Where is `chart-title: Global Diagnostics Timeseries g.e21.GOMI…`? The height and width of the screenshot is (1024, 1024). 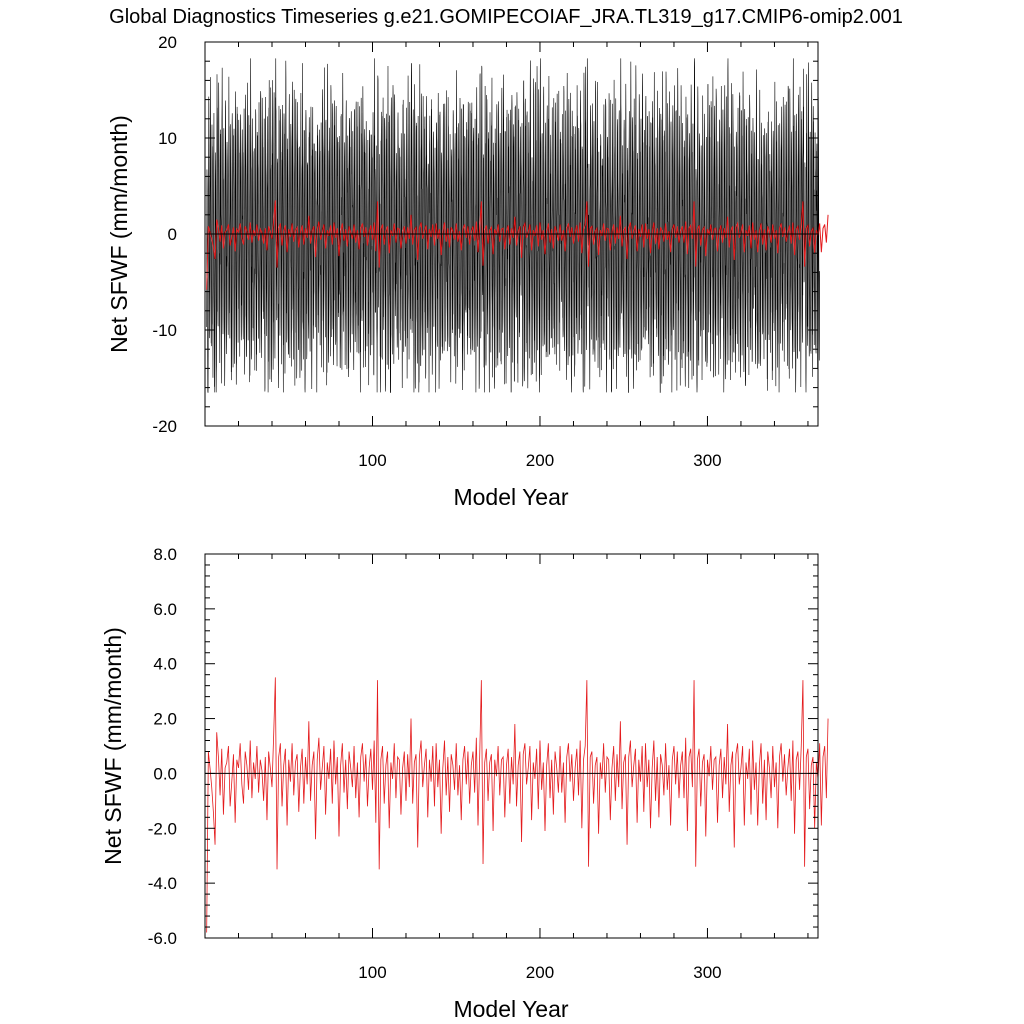 chart-title: Global Diagnostics Timeseries g.e21.GOMI… is located at coordinates (506, 17).